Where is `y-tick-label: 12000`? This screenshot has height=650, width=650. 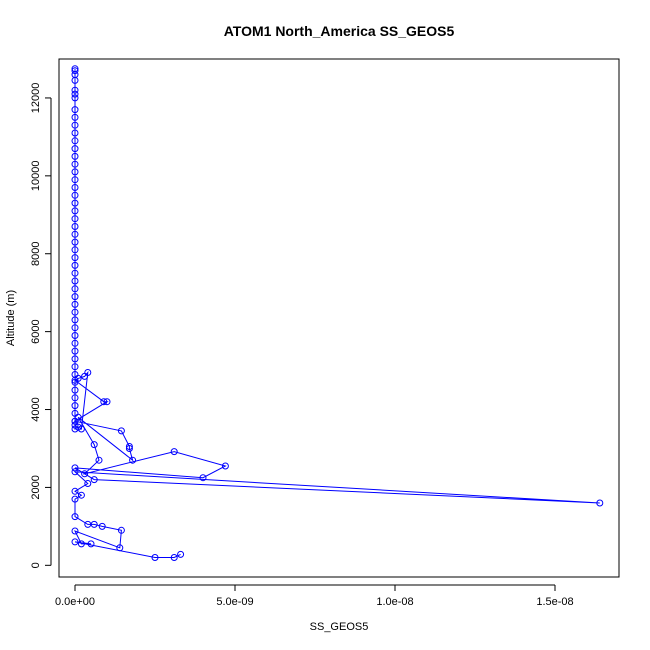
y-tick-label: 12000 is located at coordinates (36, 98).